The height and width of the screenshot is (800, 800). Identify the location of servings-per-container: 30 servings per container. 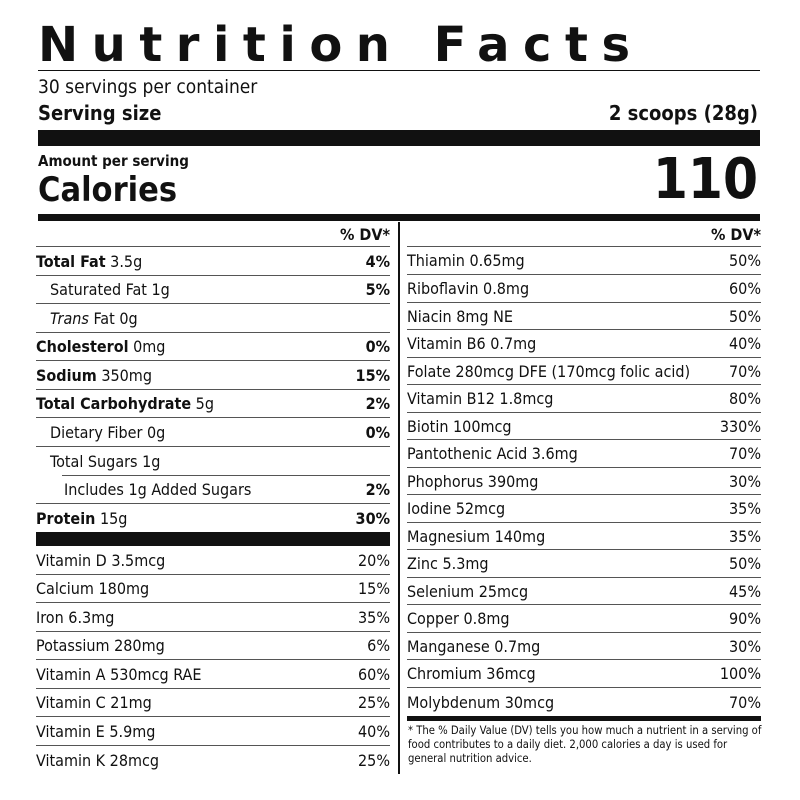
(148, 87).